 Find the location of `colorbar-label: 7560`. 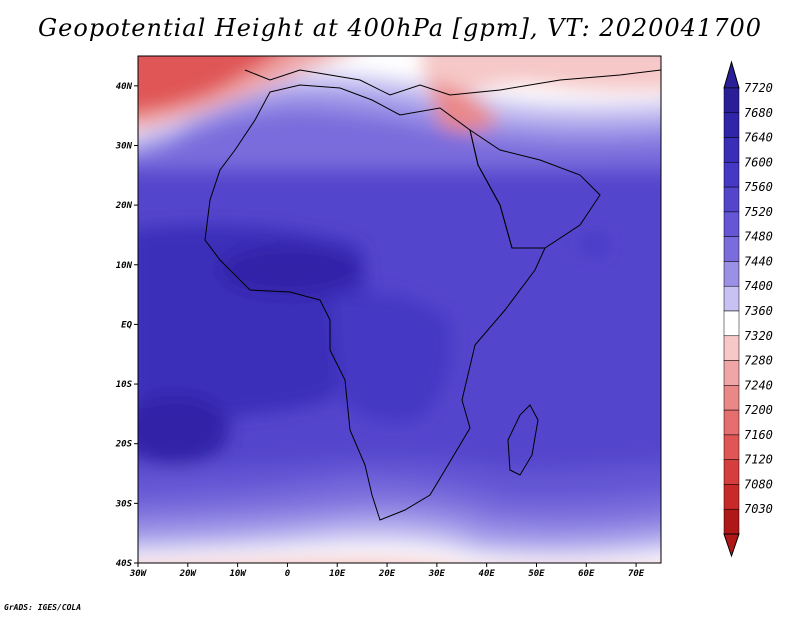

colorbar-label: 7560 is located at coordinates (758, 187).